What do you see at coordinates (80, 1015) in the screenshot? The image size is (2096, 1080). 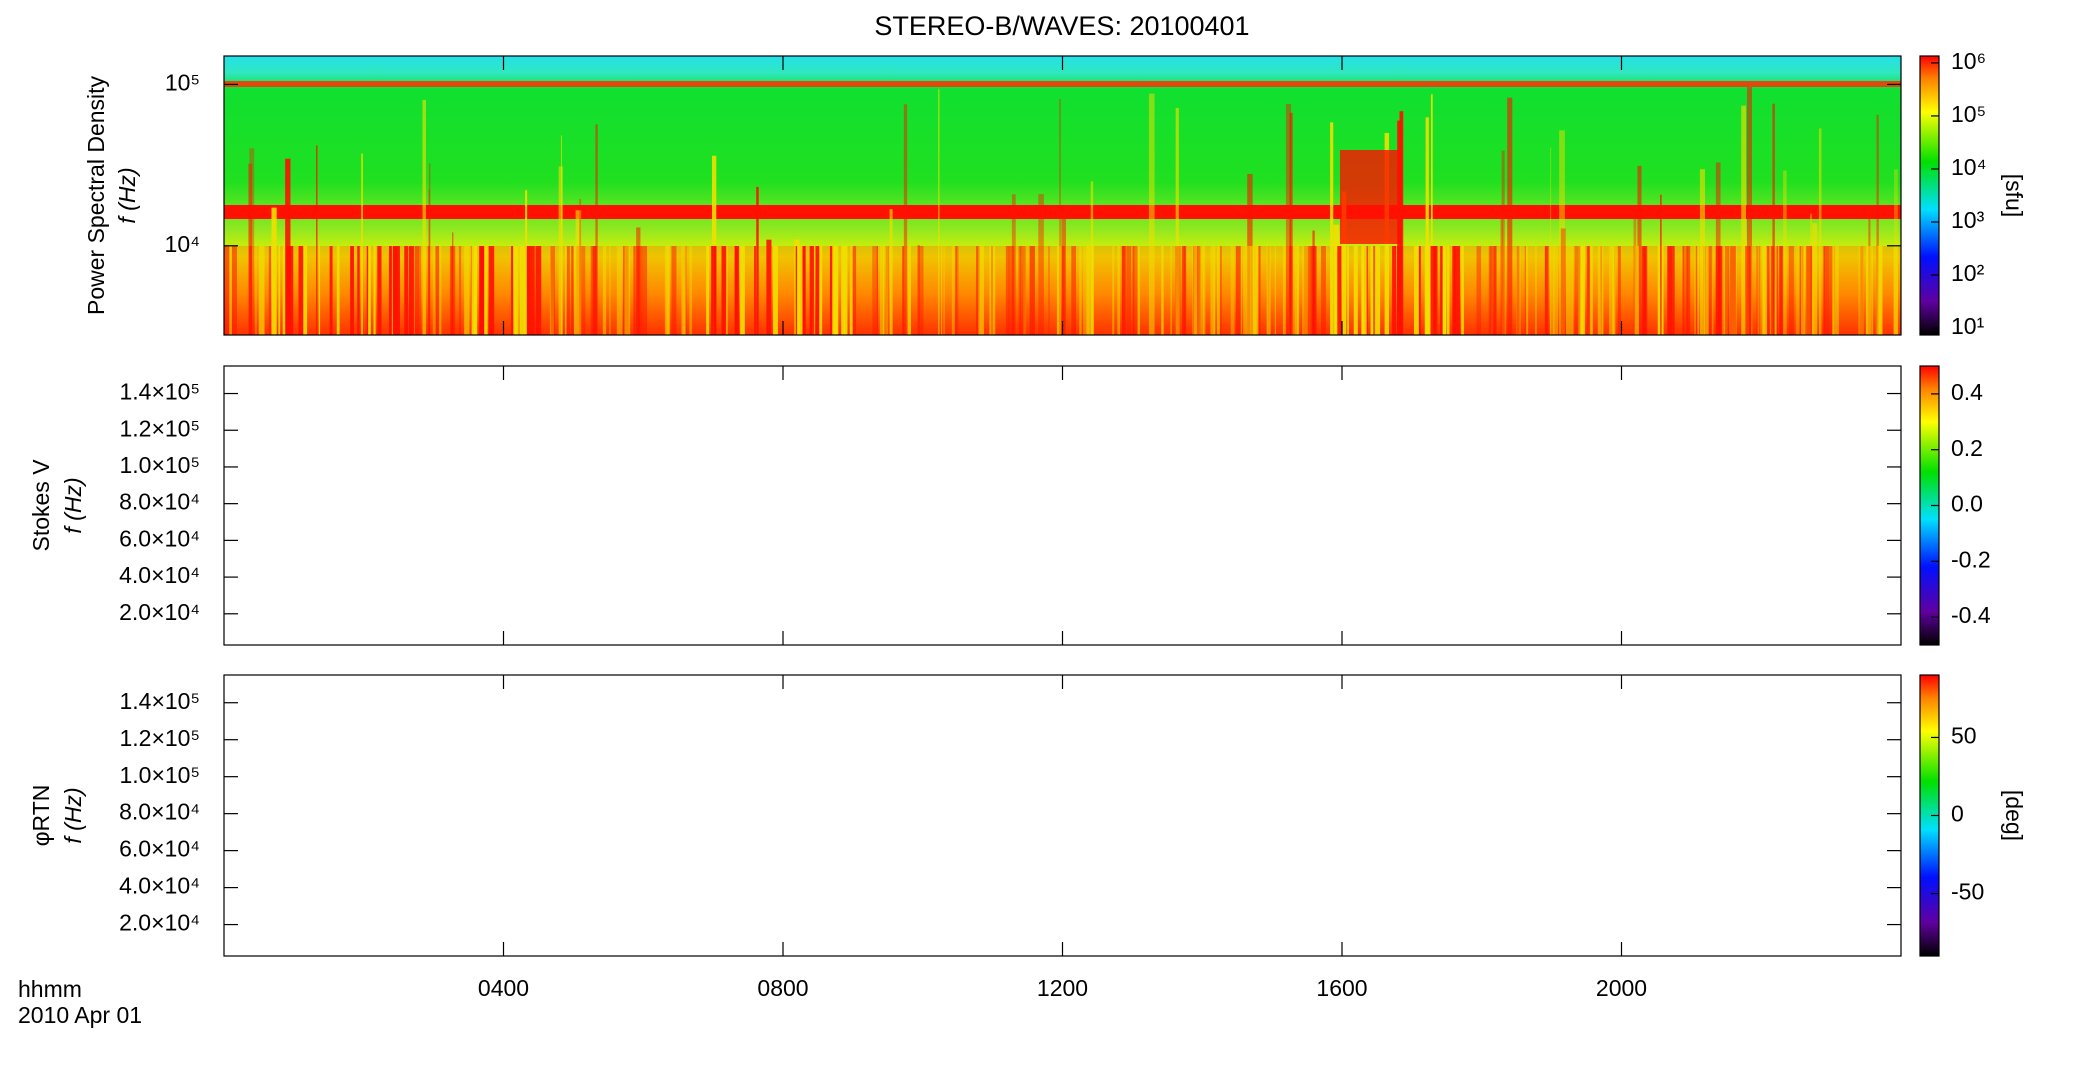 I see `date-label: 2010 Apr 01` at bounding box center [80, 1015].